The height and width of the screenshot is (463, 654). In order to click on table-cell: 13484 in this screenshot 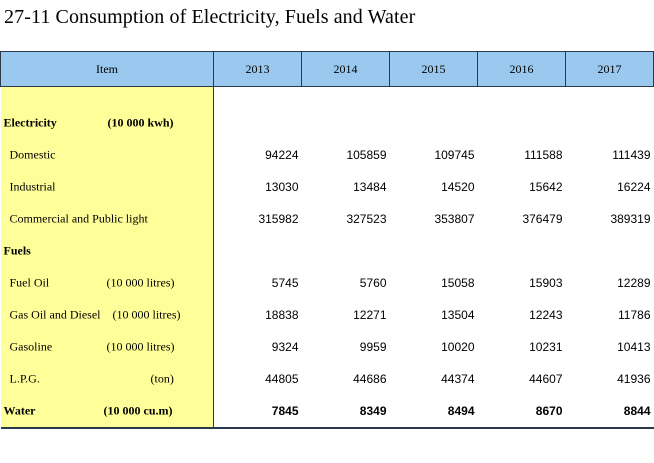, I will do `click(370, 187)`.